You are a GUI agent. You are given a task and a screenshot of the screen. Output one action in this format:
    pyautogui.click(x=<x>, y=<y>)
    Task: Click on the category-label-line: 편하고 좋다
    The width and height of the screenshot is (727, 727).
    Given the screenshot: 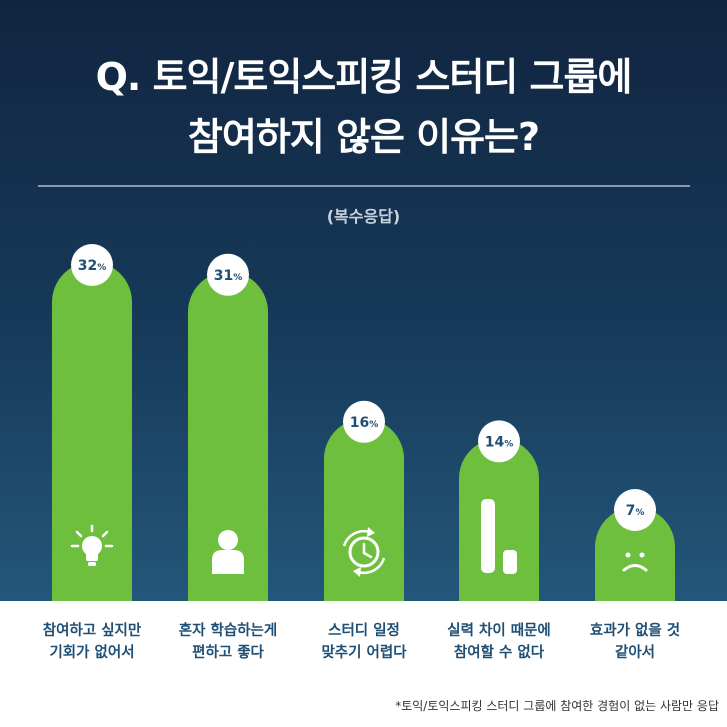 What is the action you would take?
    pyautogui.click(x=228, y=653)
    